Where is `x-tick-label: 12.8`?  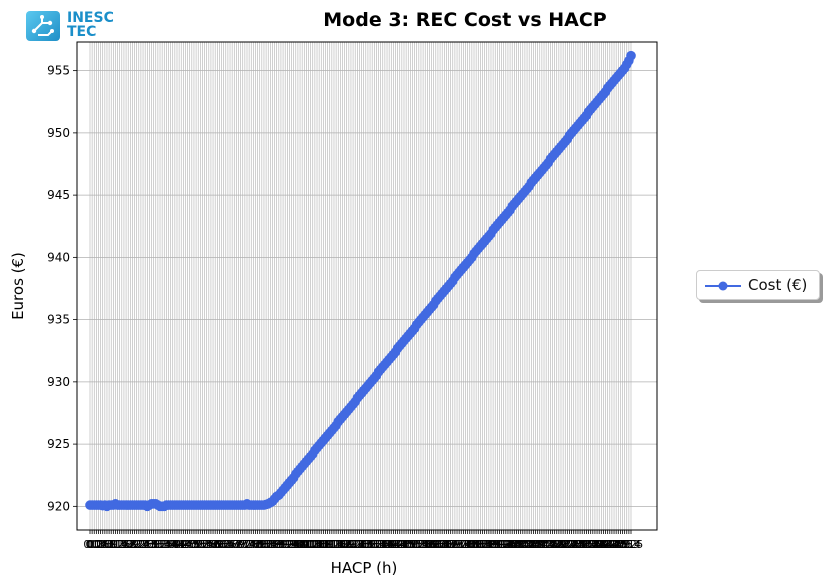 x-tick-label: 12.8 is located at coordinates (361, 544).